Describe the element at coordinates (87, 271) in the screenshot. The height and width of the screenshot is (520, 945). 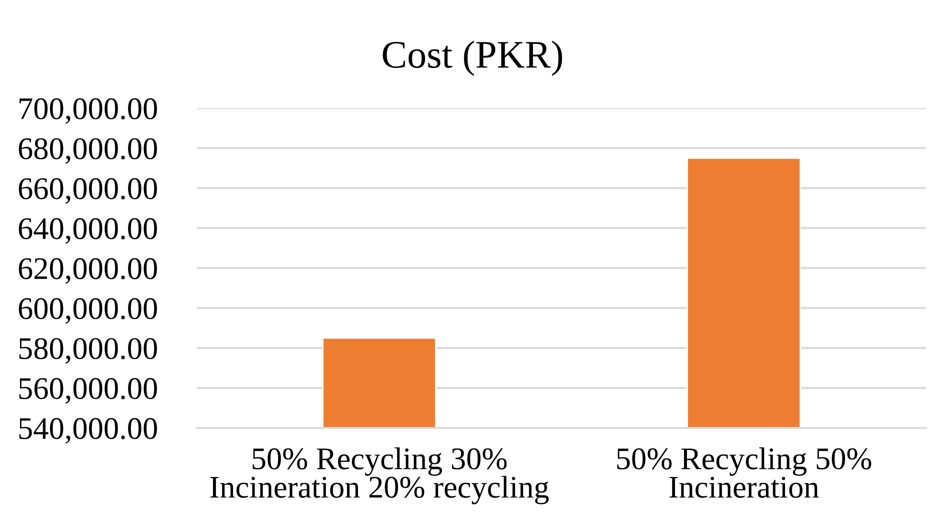
I see `y-tick-label: 620,000.00` at that location.